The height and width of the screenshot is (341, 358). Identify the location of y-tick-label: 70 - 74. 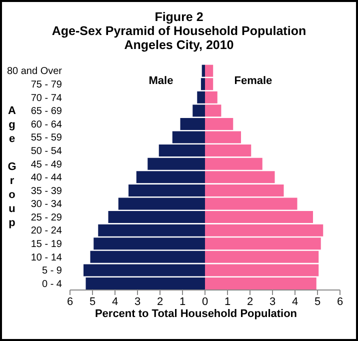
(46, 98).